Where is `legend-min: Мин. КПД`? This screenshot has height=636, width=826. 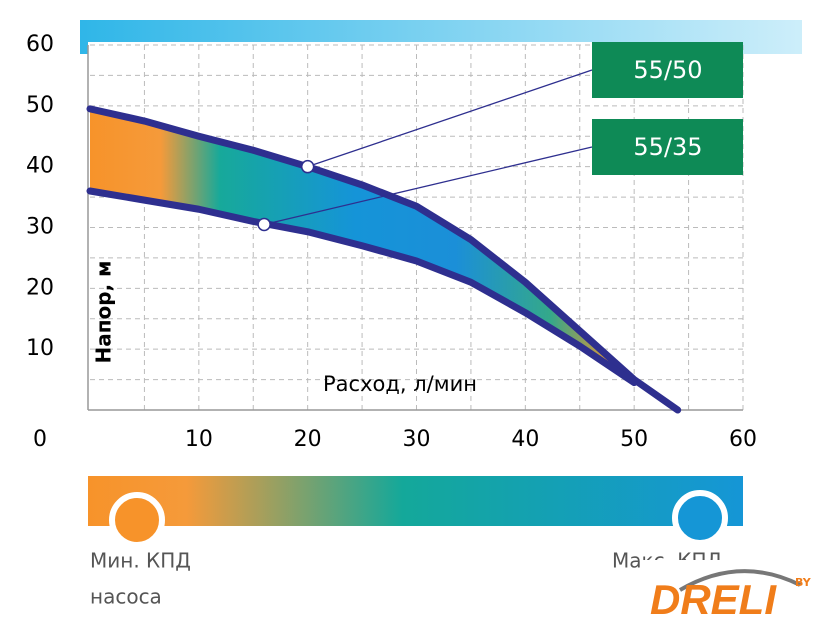
legend-min: Мин. КПД is located at coordinates (140, 561).